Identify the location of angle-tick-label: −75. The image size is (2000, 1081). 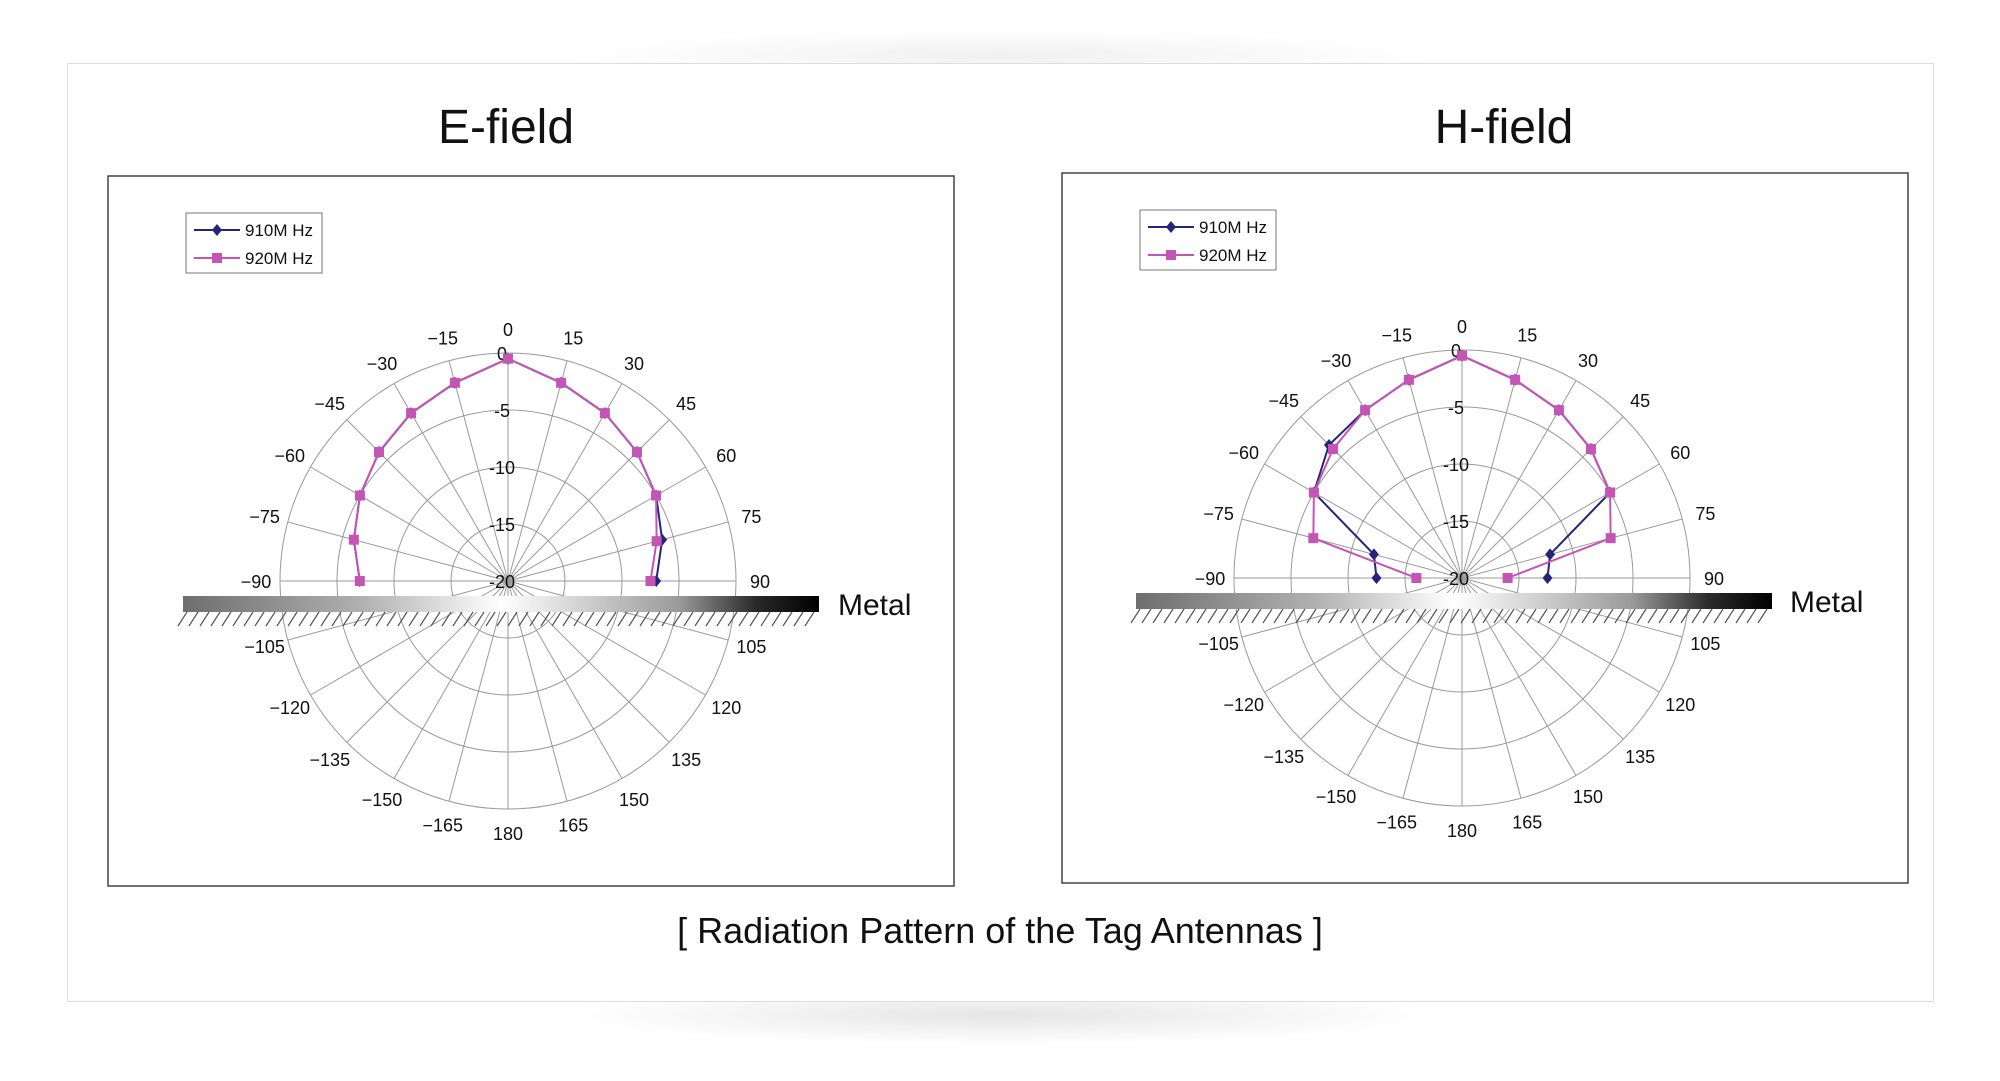
(1218, 514).